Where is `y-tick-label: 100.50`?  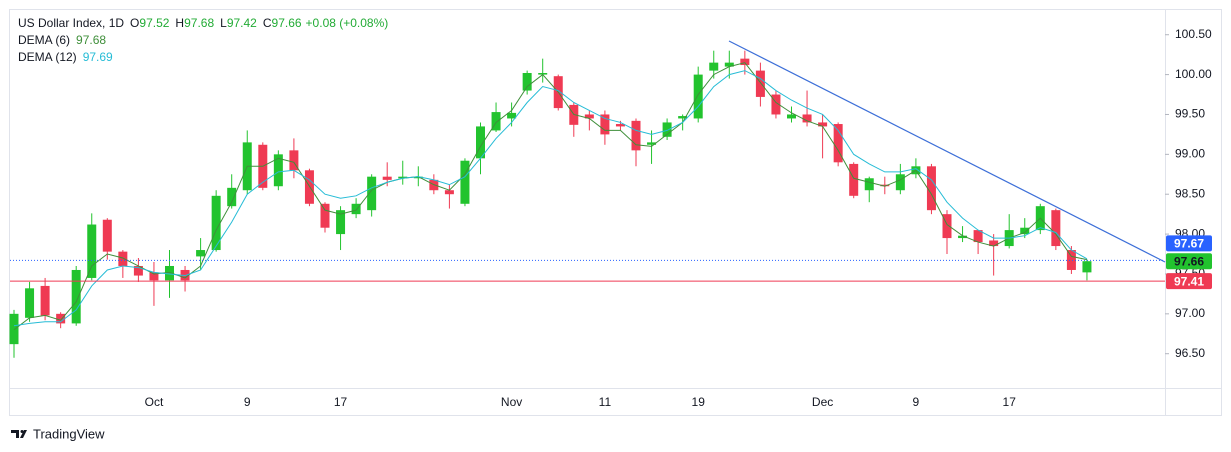 y-tick-label: 100.50 is located at coordinates (1193, 34).